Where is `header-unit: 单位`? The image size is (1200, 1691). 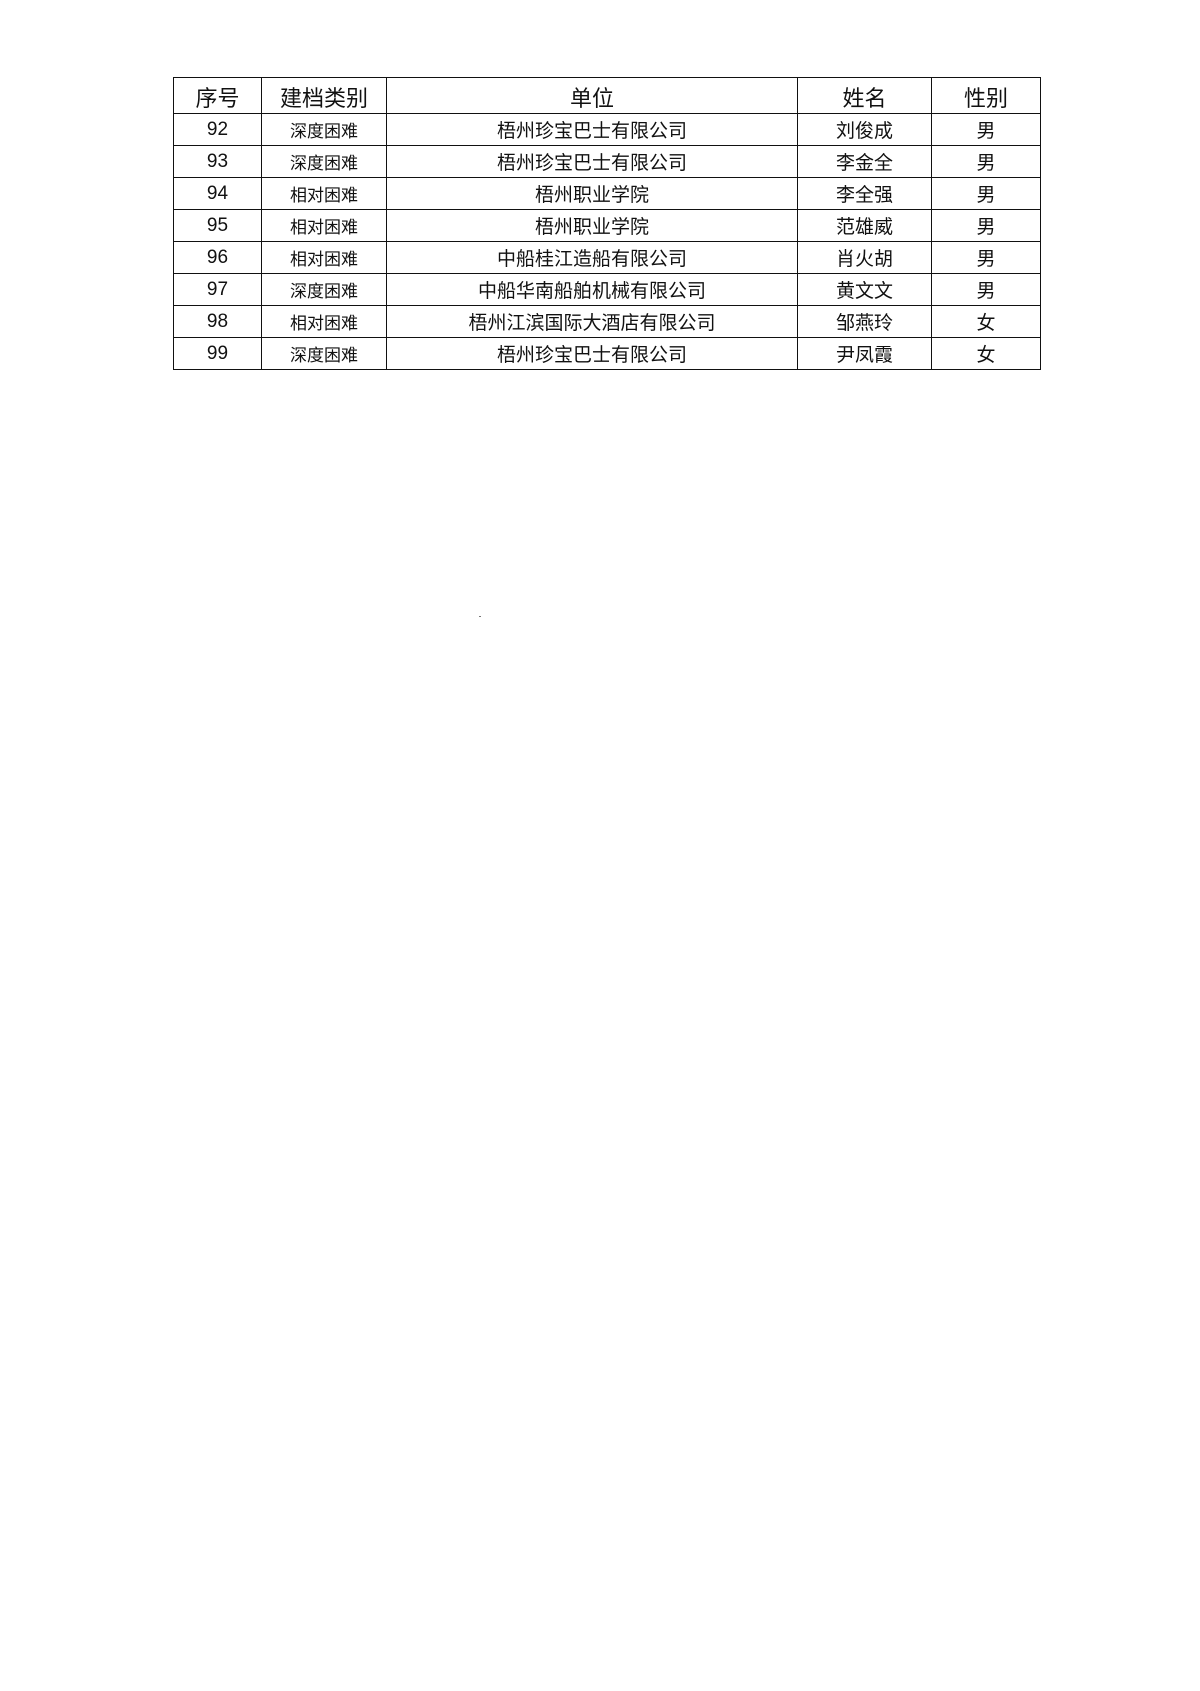 header-unit: 单位 is located at coordinates (592, 95).